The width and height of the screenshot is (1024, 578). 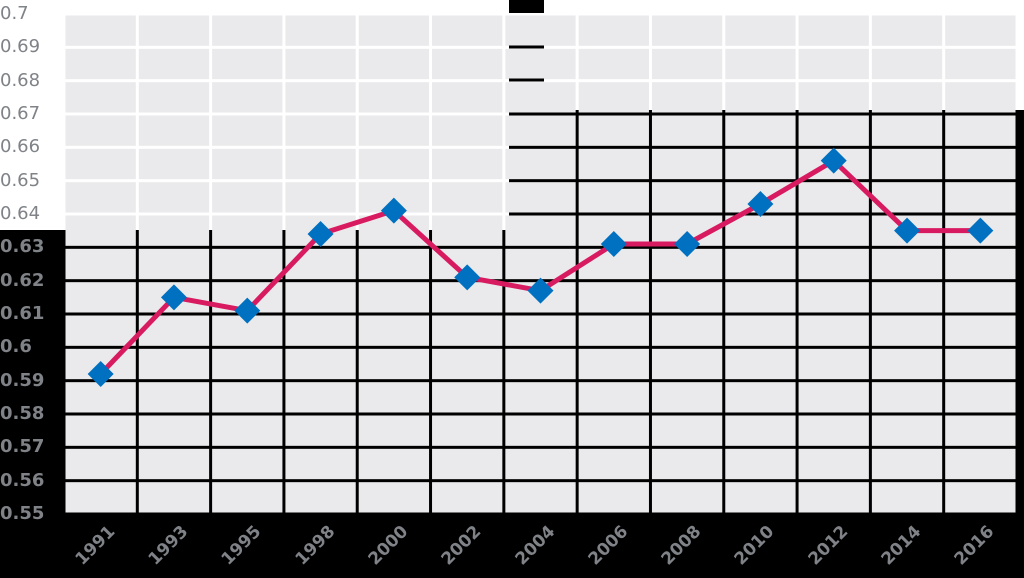 I want to click on y-tick-label: 0.65, so click(x=20, y=180).